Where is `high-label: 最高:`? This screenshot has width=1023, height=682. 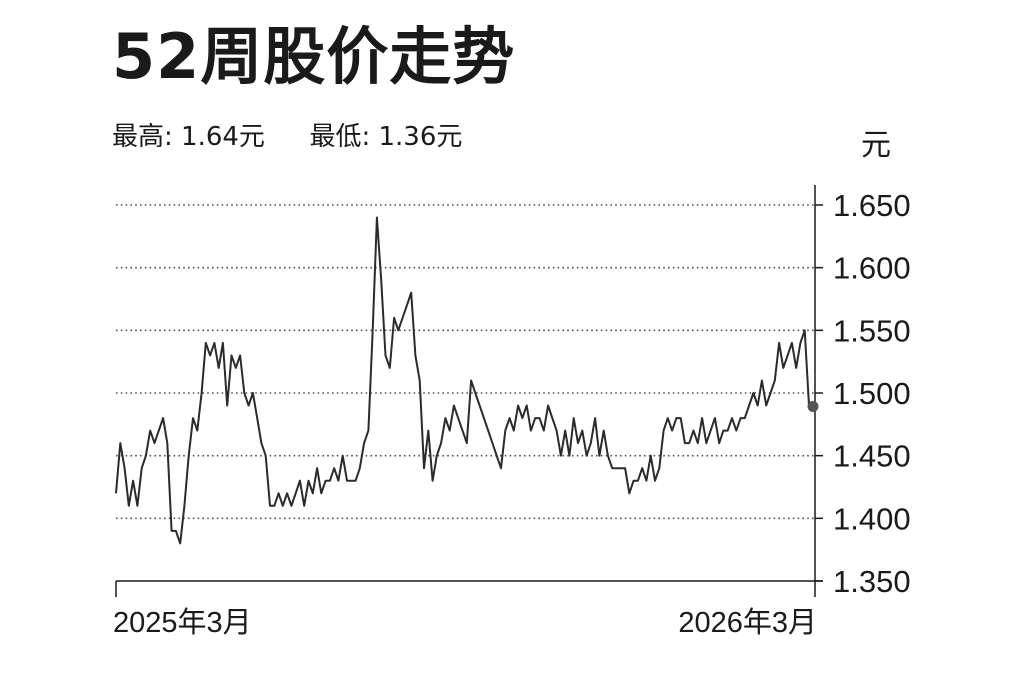 high-label: 最高: is located at coordinates (142, 137).